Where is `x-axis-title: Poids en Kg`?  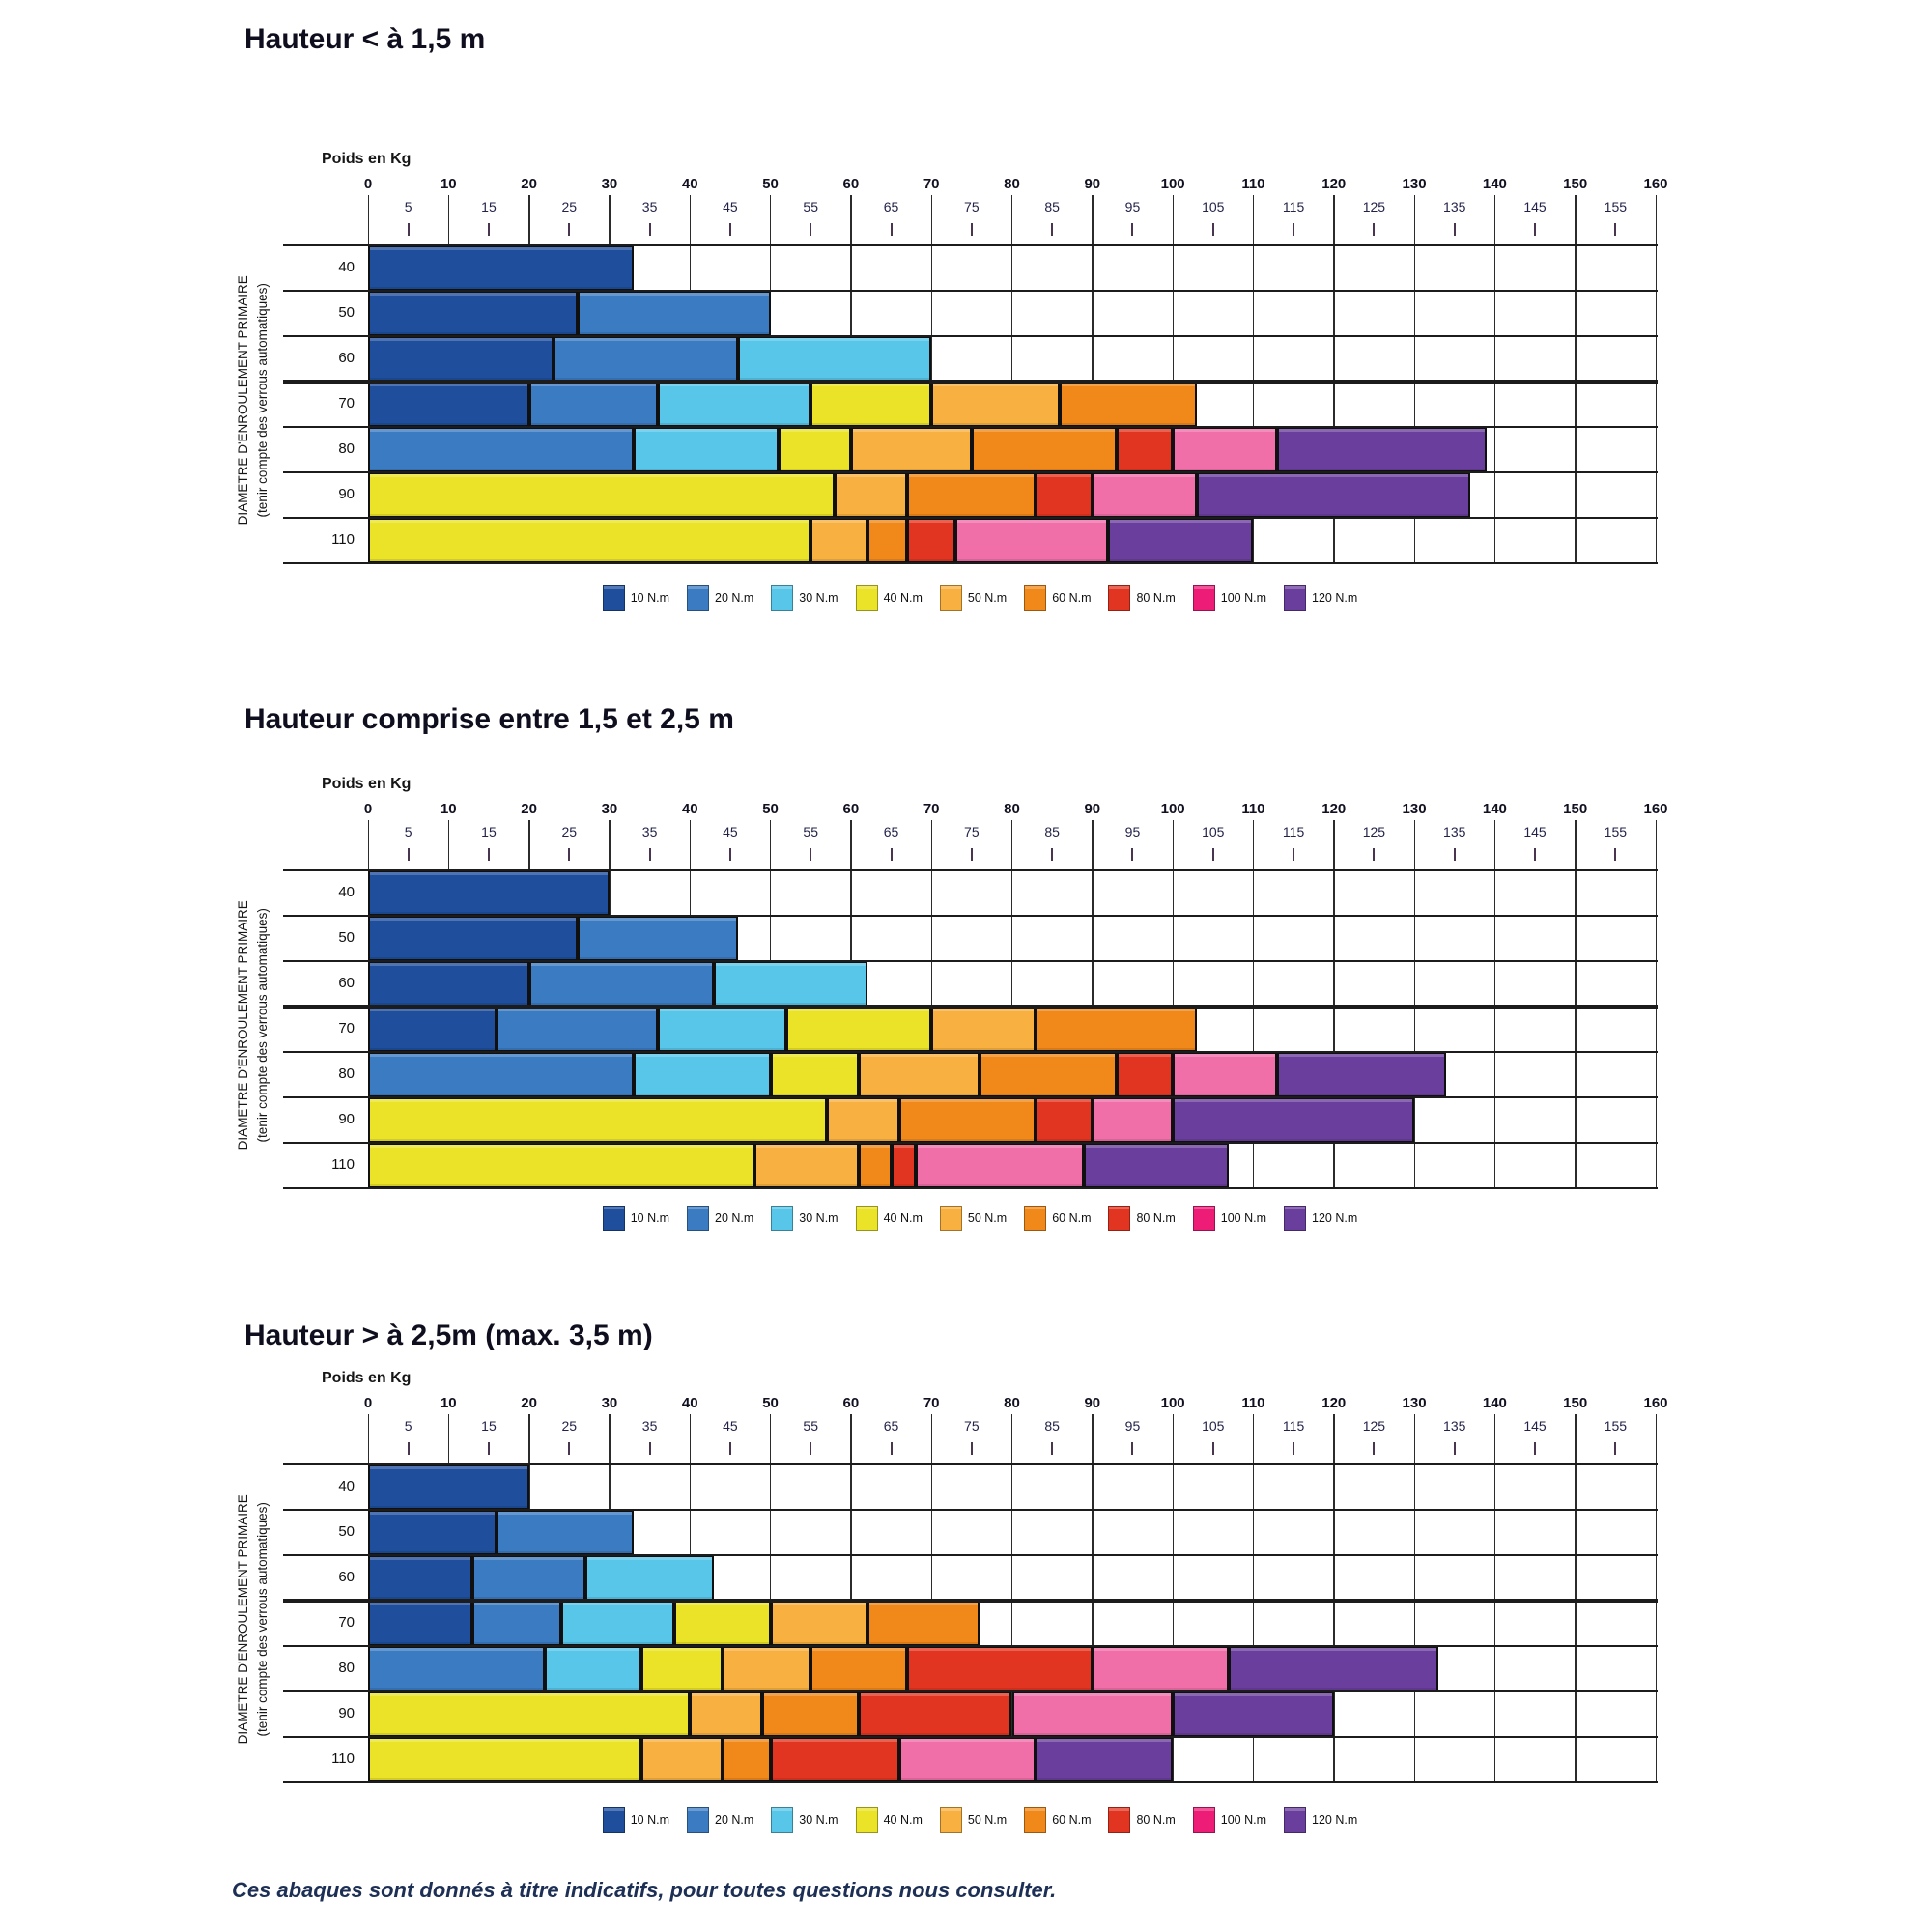
x-axis-title: Poids en Kg is located at coordinates (367, 1378).